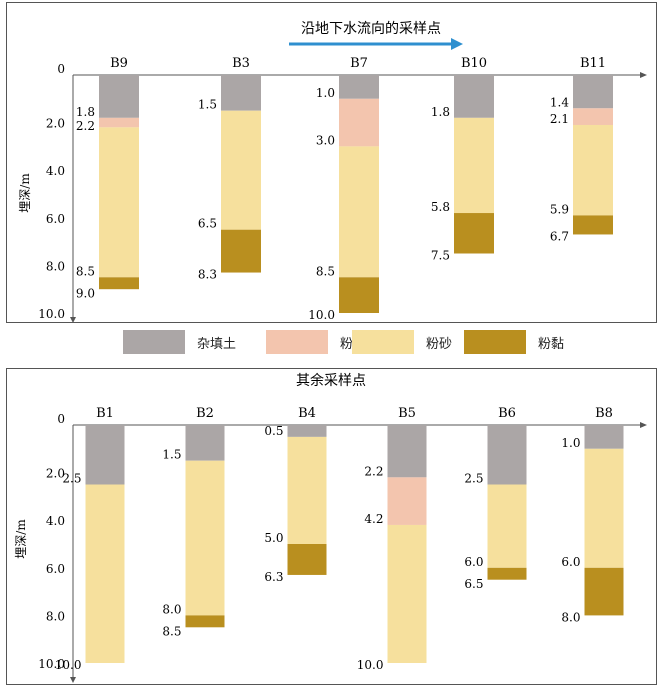 The height and width of the screenshot is (685, 667). What do you see at coordinates (551, 344) in the screenshot?
I see `legend-label-silty-clay: 粉黏` at bounding box center [551, 344].